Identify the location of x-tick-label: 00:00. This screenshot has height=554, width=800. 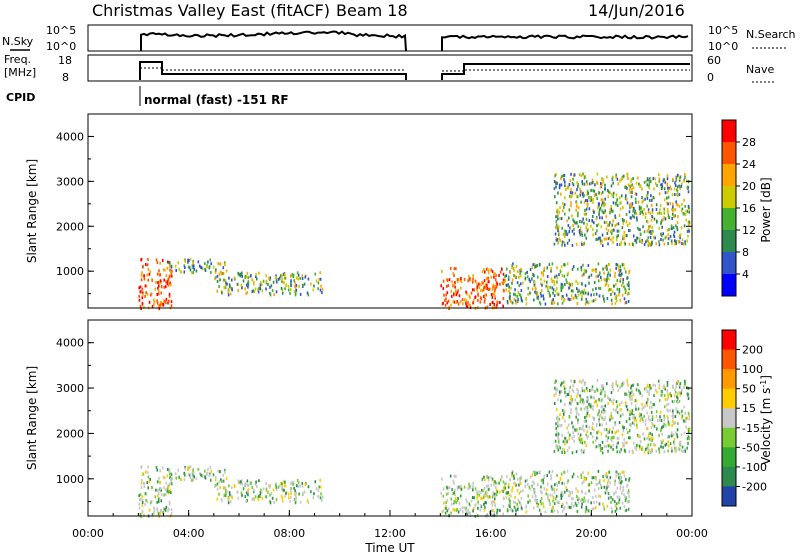
(88, 533).